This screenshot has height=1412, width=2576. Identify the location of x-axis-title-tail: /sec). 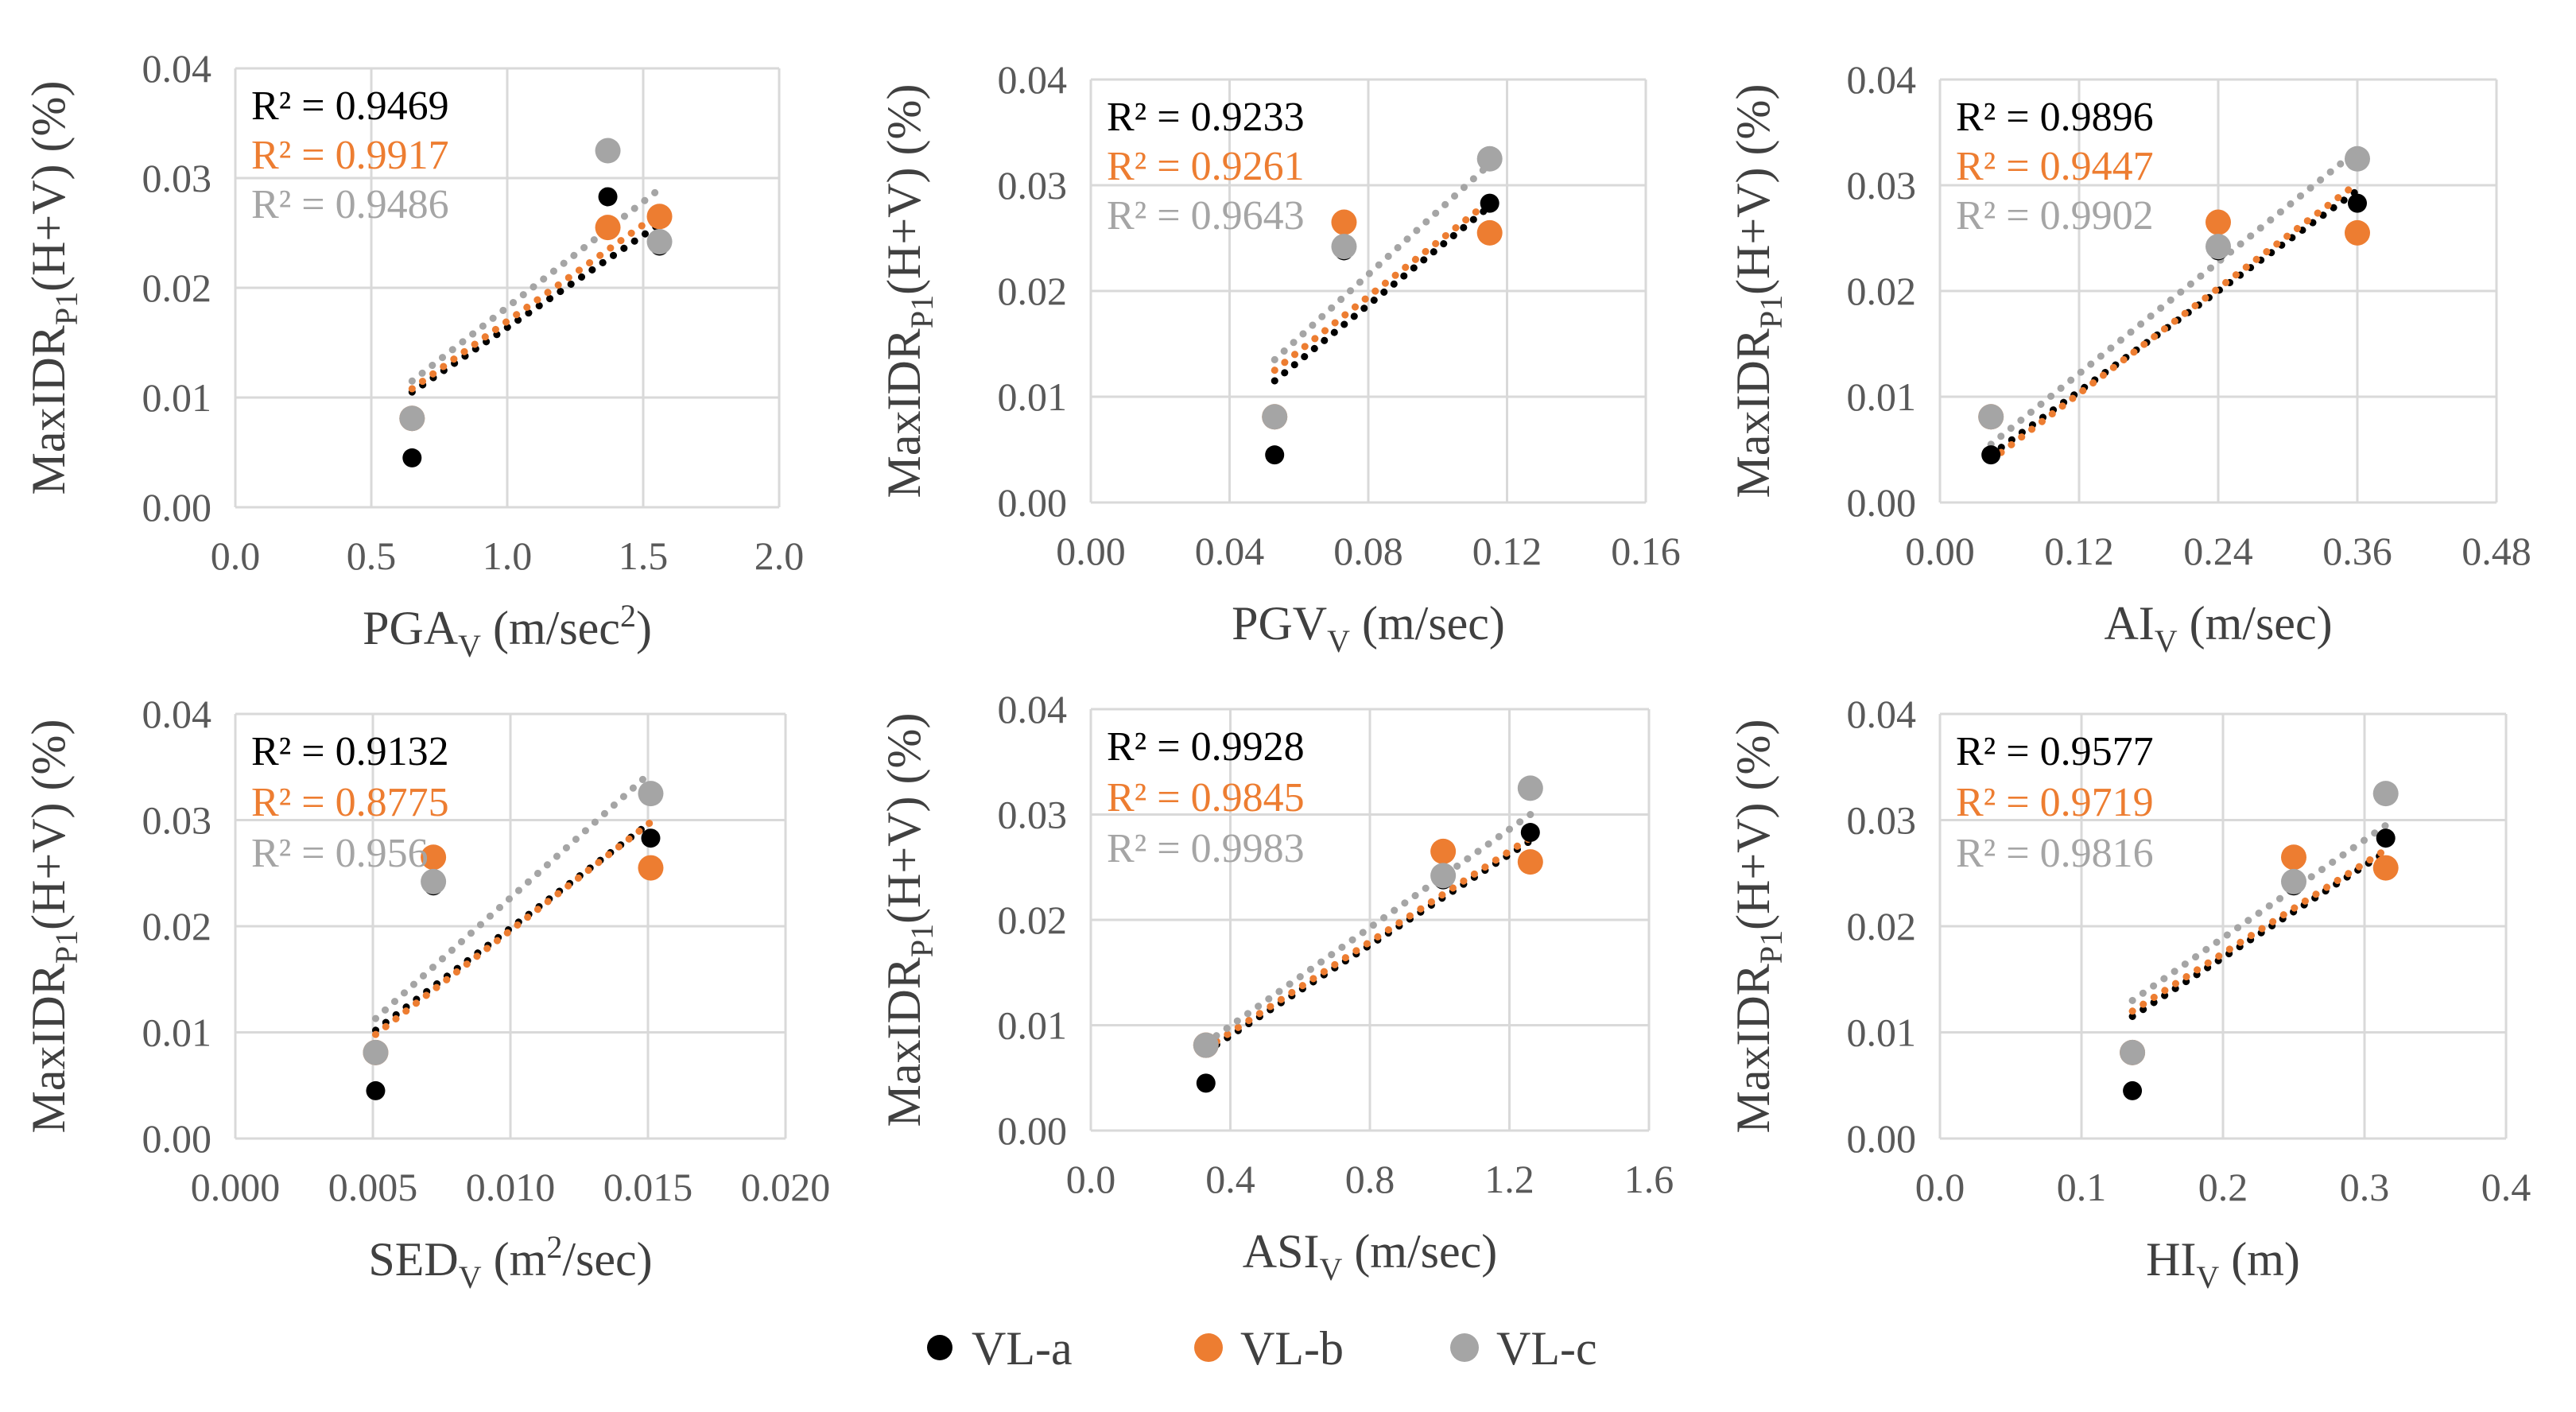
(607, 1259).